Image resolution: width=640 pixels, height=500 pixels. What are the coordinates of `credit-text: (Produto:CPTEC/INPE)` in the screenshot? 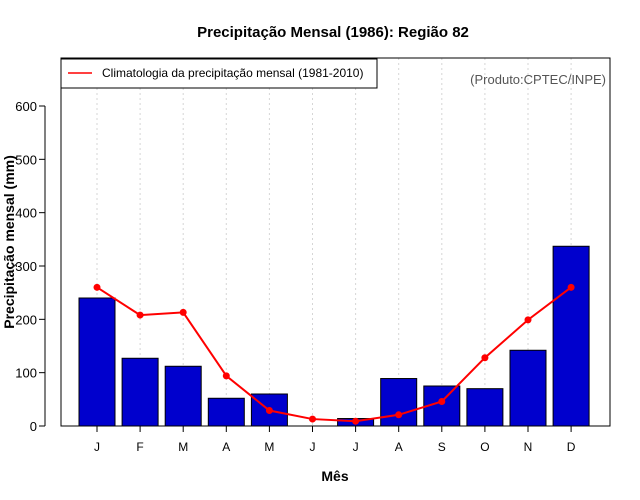 It's located at (538, 79).